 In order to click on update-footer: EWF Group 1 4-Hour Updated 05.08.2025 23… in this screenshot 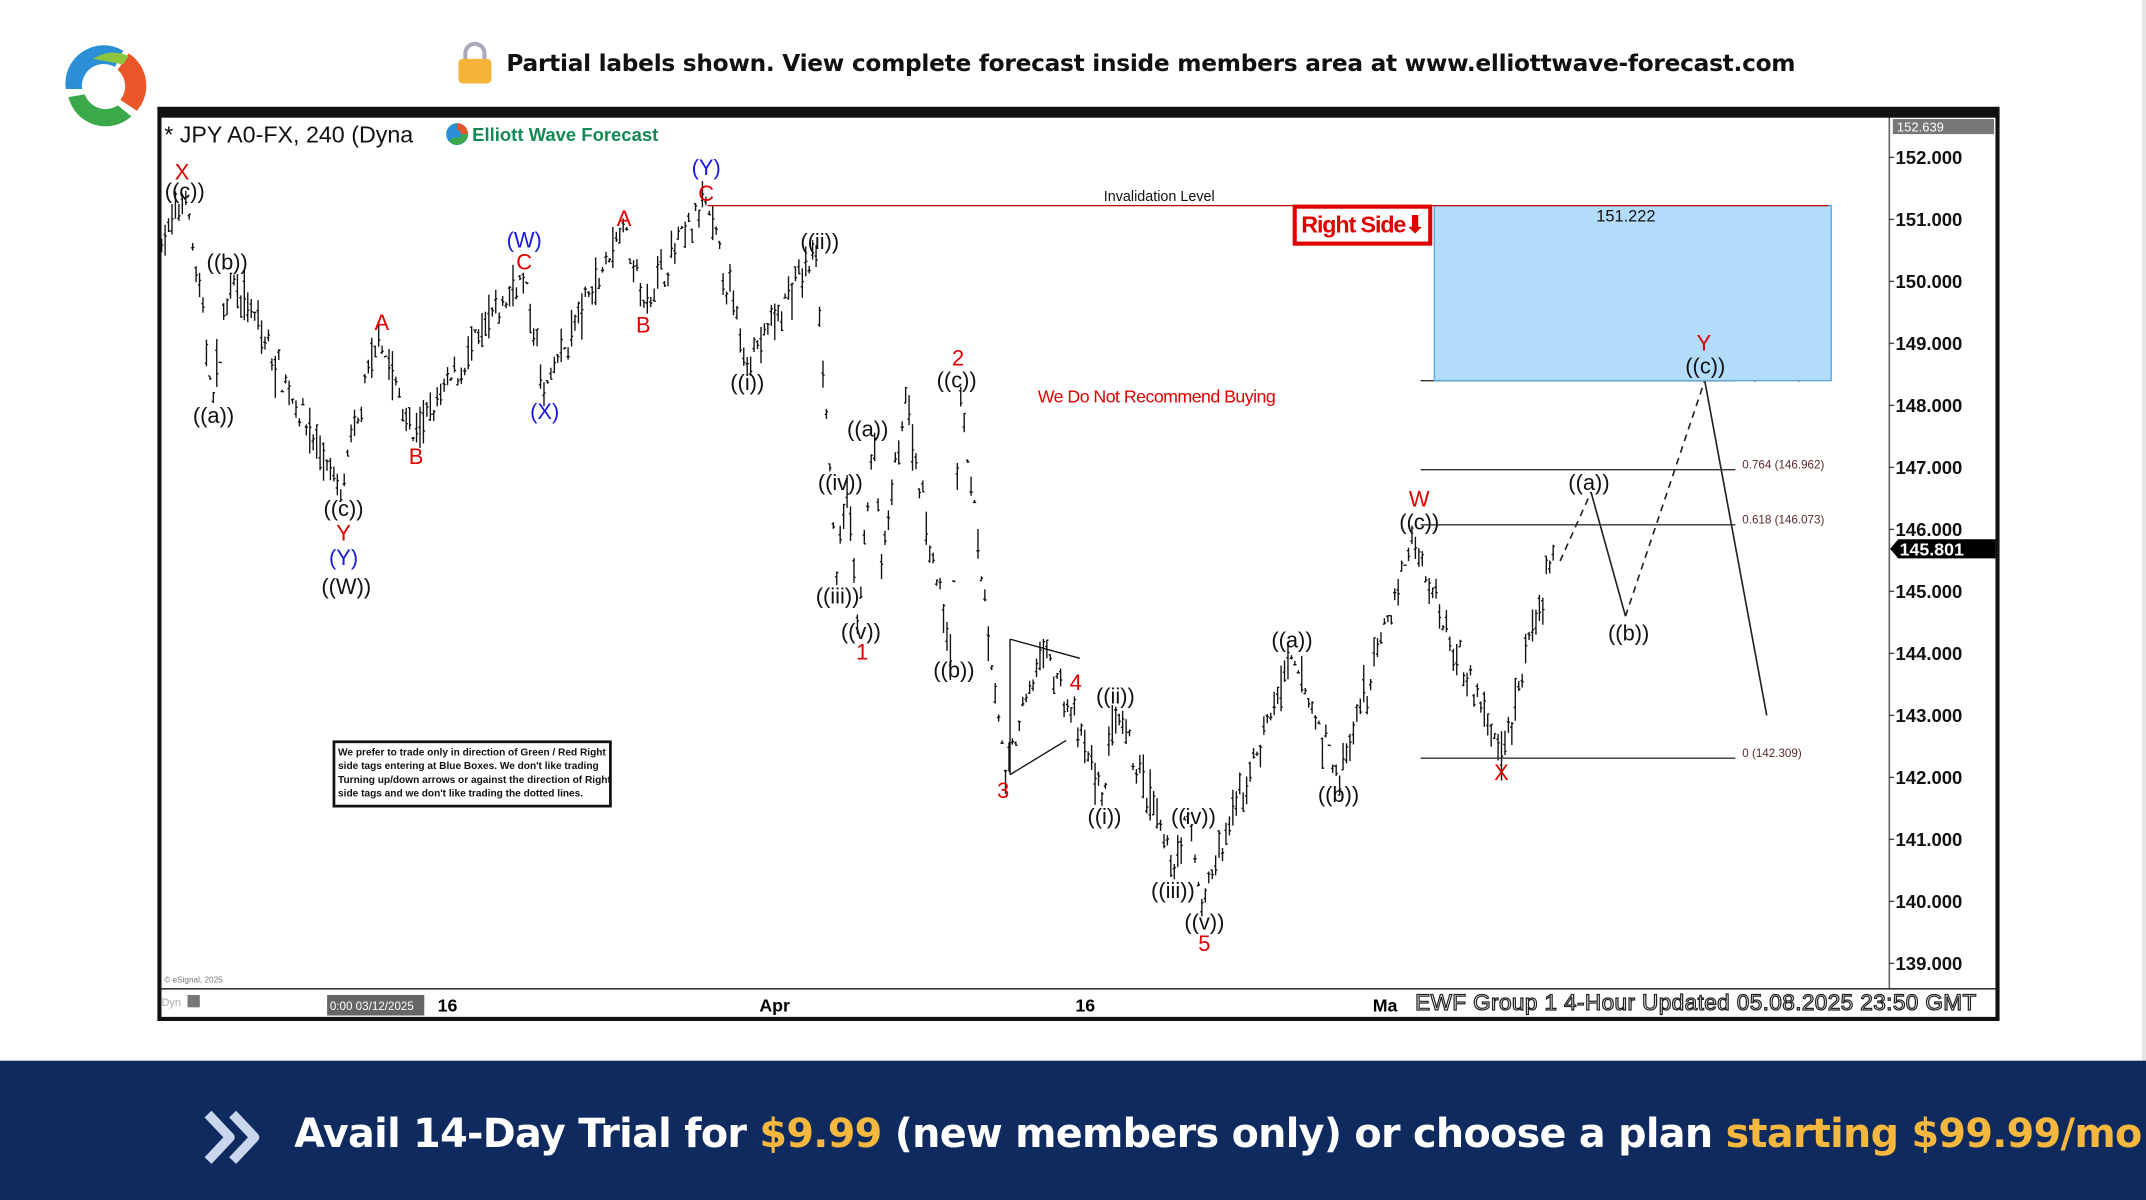, I will do `click(1695, 1002)`.